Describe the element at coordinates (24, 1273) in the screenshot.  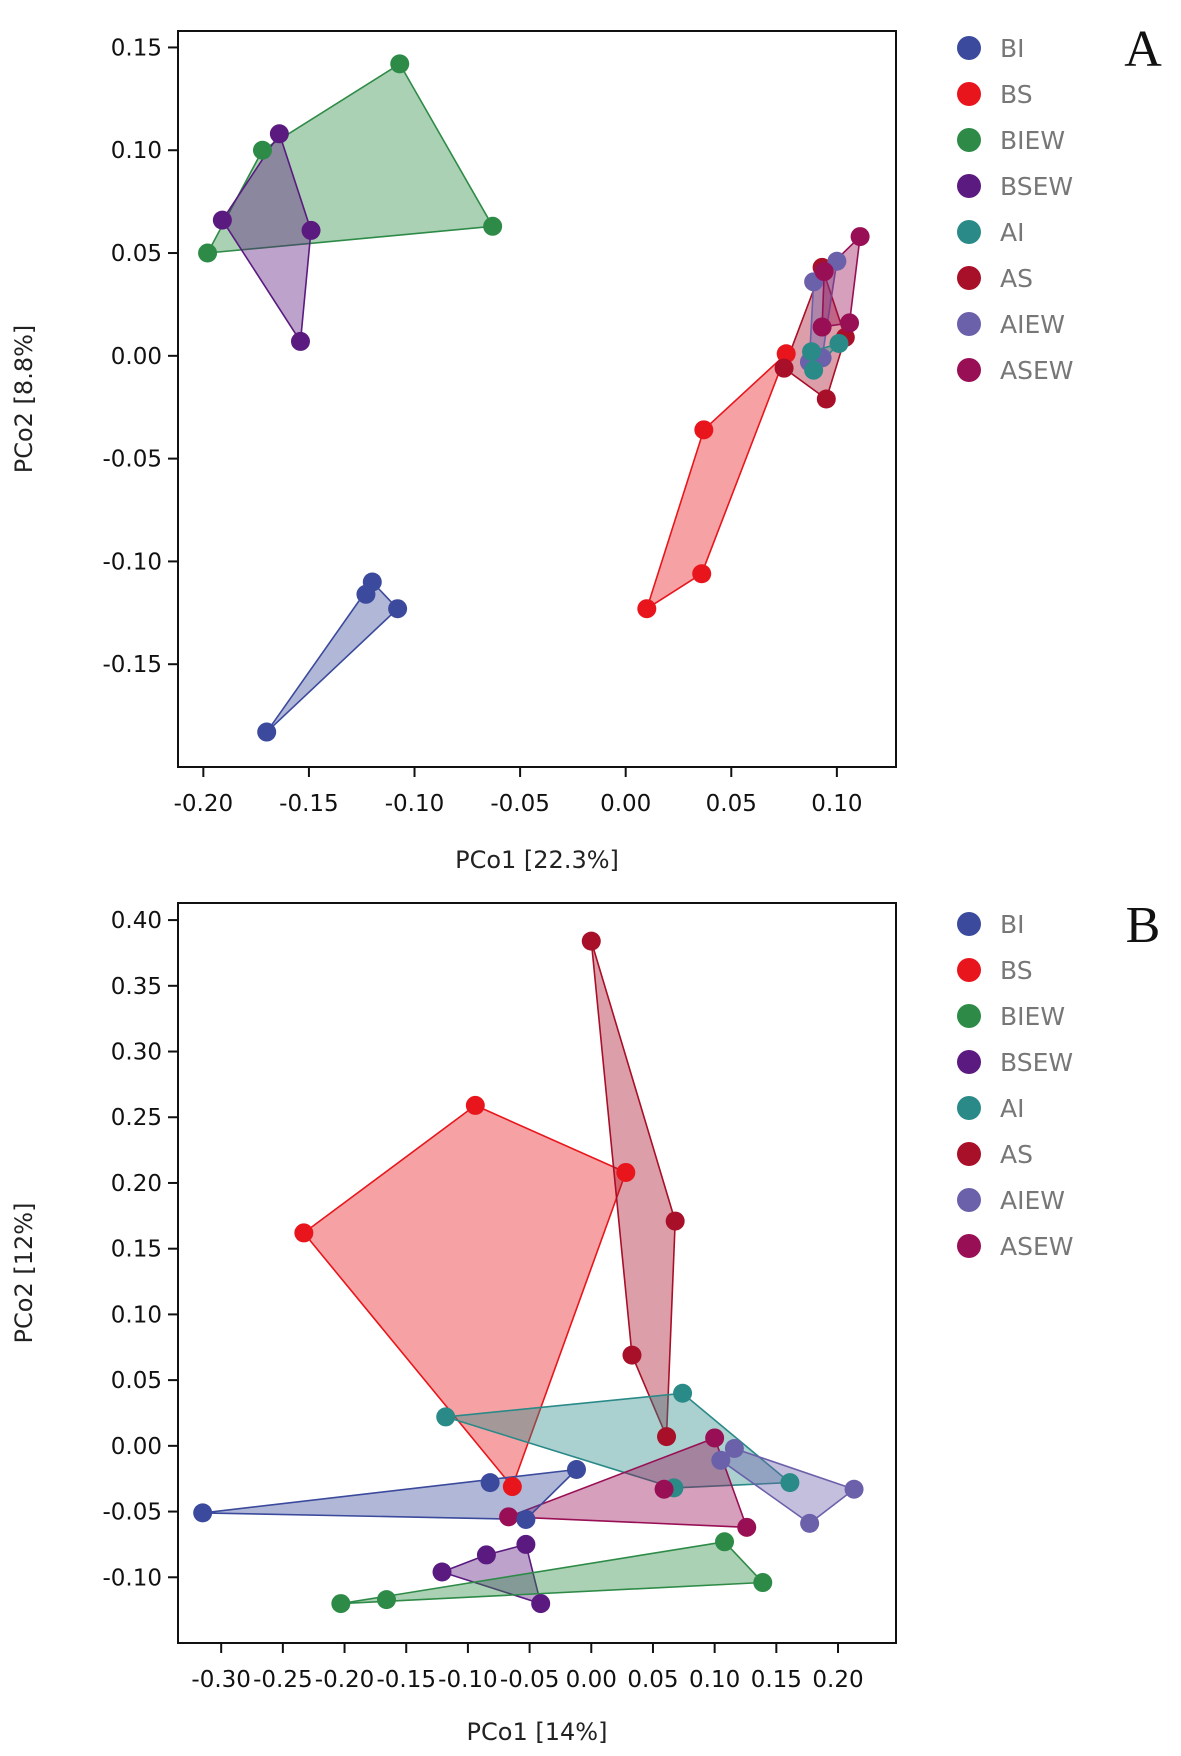
I see `y-axis-title: PCo2 [12%]` at that location.